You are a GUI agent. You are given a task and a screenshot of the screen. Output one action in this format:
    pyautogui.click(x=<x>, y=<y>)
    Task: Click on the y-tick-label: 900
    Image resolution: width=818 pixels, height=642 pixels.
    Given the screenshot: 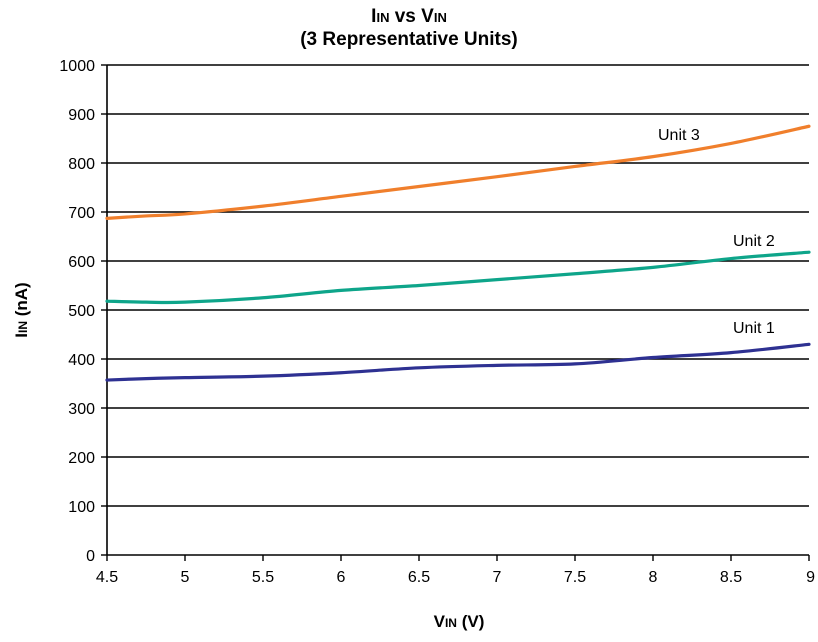 What is the action you would take?
    pyautogui.click(x=81, y=115)
    